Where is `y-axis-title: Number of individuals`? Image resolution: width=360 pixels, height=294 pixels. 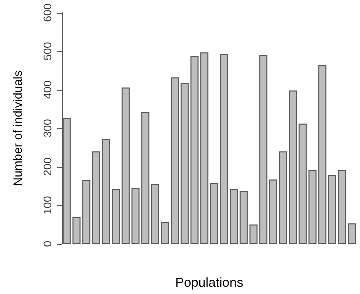 y-axis-title: Number of individuals is located at coordinates (18, 128).